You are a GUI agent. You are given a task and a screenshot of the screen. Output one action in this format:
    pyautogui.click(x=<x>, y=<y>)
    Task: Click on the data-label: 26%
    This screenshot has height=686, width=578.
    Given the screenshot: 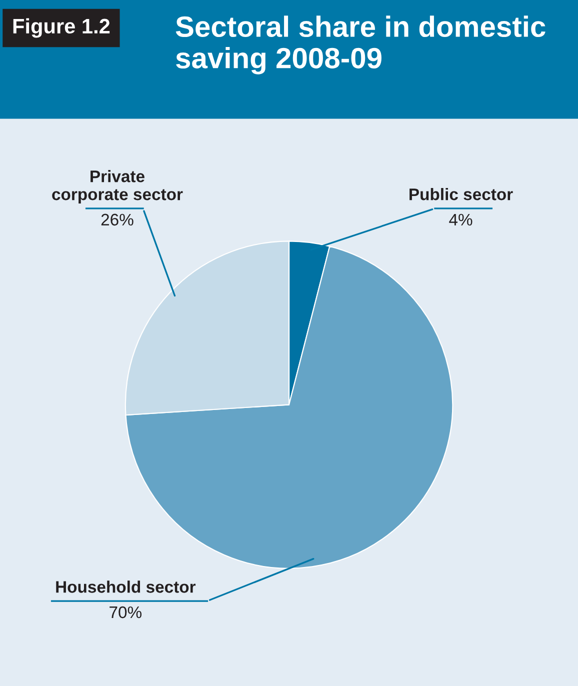 What is the action you would take?
    pyautogui.click(x=117, y=220)
    